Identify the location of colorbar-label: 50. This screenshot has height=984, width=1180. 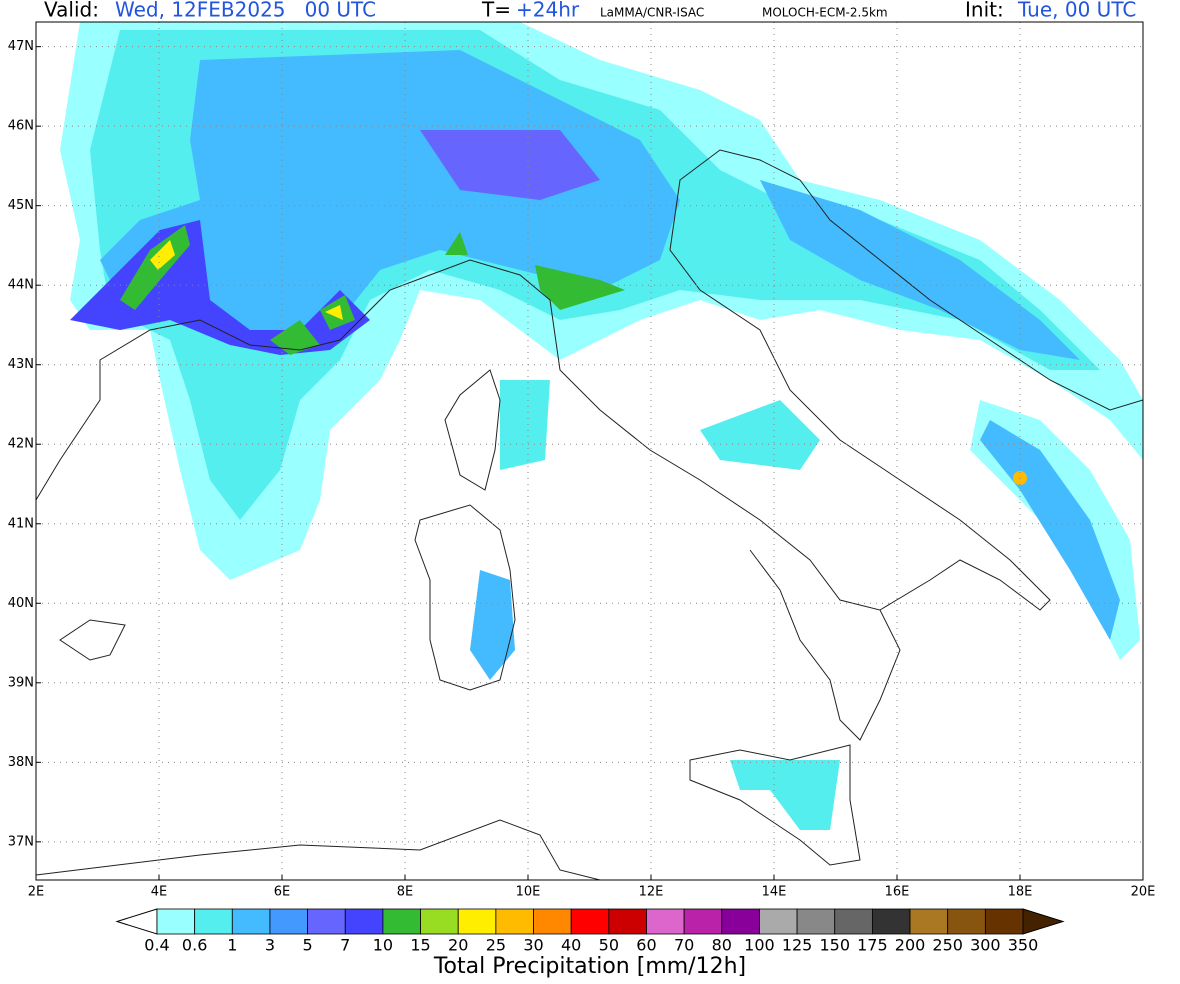
(609, 945).